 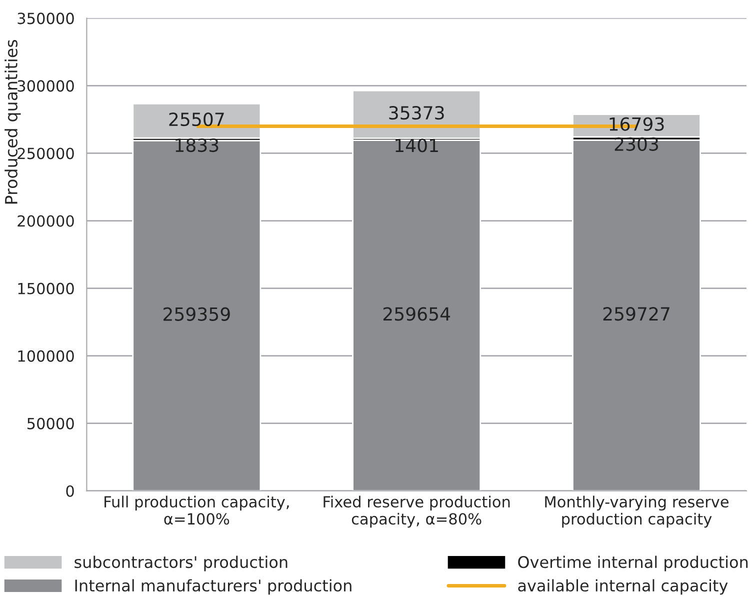 What do you see at coordinates (181, 564) in the screenshot?
I see `legend-label: subcontractors' production` at bounding box center [181, 564].